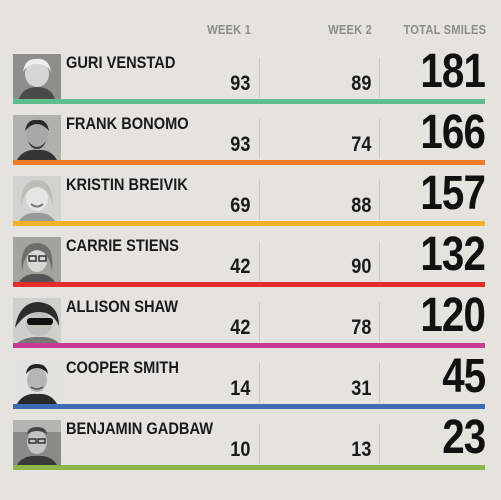  What do you see at coordinates (122, 245) in the screenshot?
I see `player-name: CARRIE STIENS` at bounding box center [122, 245].